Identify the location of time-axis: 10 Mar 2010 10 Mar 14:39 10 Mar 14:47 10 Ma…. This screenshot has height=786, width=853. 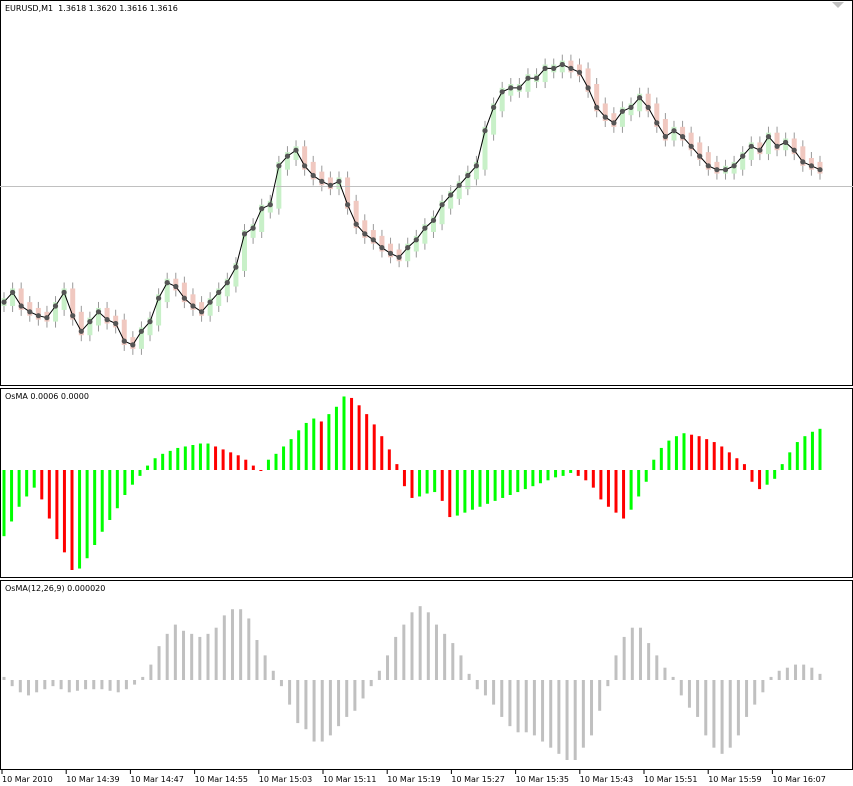
(413, 777).